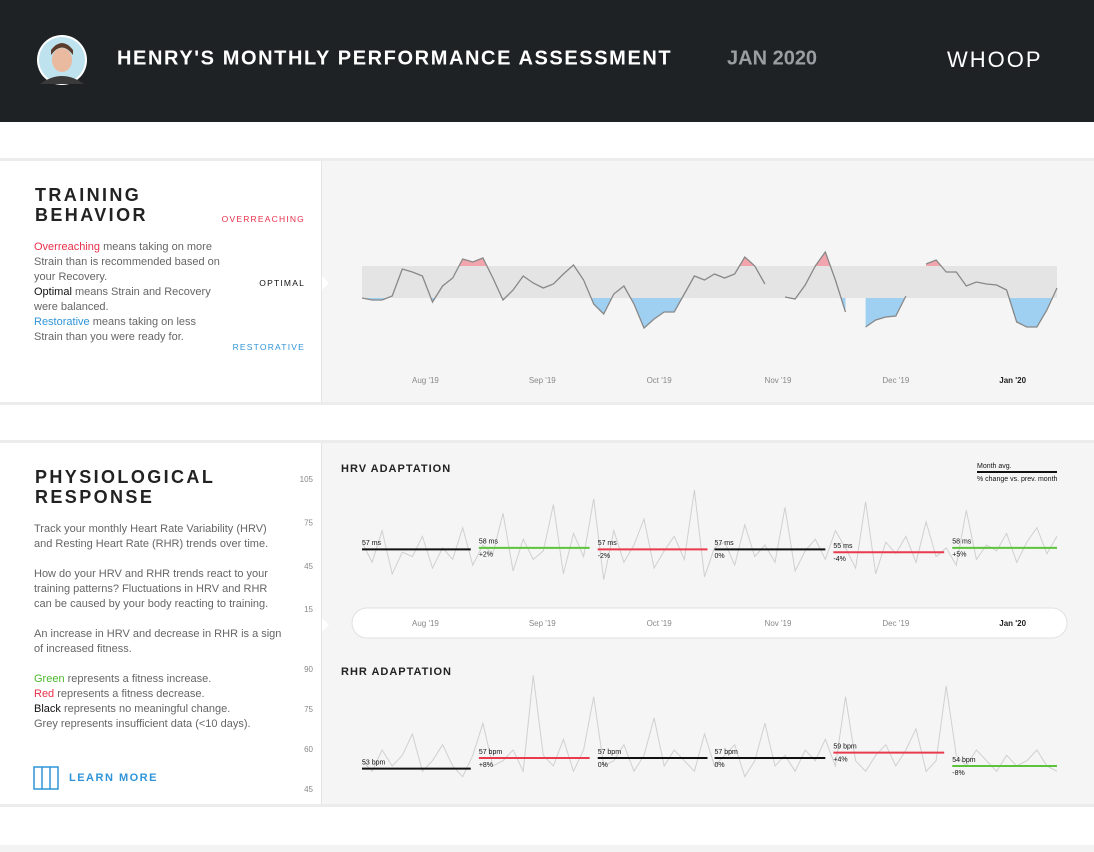  Describe the element at coordinates (995, 59) in the screenshot. I see `brand: WHOOP` at that location.